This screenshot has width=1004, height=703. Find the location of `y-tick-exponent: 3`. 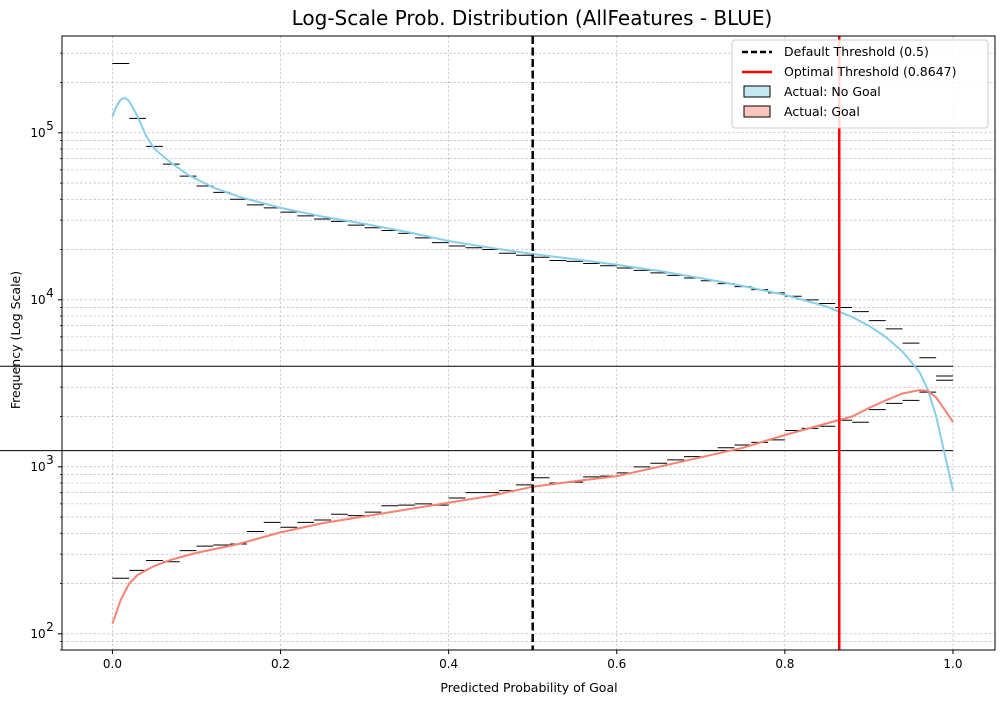

y-tick-exponent: 3 is located at coordinates (50, 460).